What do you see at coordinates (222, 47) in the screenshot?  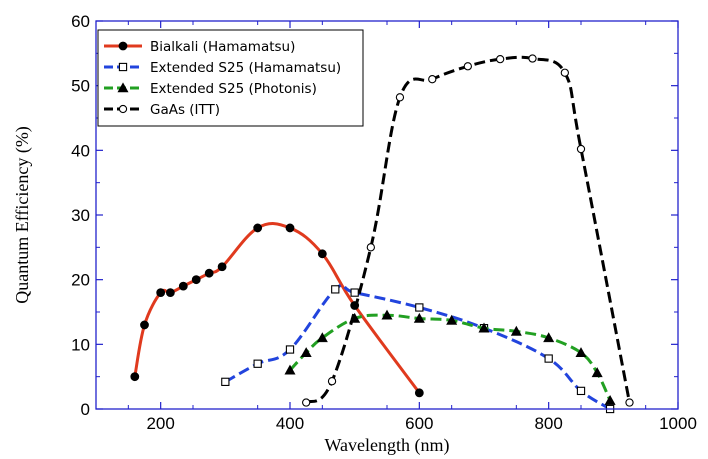 I see `legend-label: Bialkali (Hamamatsu)` at bounding box center [222, 47].